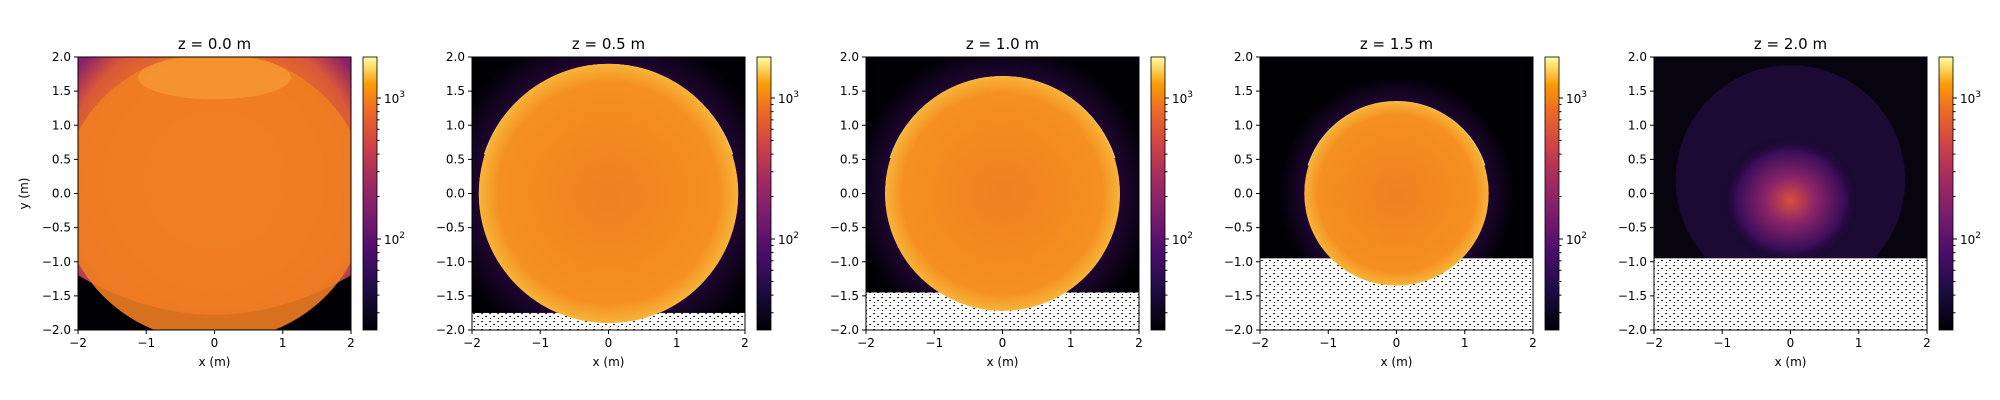 This screenshot has width=2000, height=400. What do you see at coordinates (1396, 44) in the screenshot?
I see `panel-title: z = 1.5 m` at bounding box center [1396, 44].